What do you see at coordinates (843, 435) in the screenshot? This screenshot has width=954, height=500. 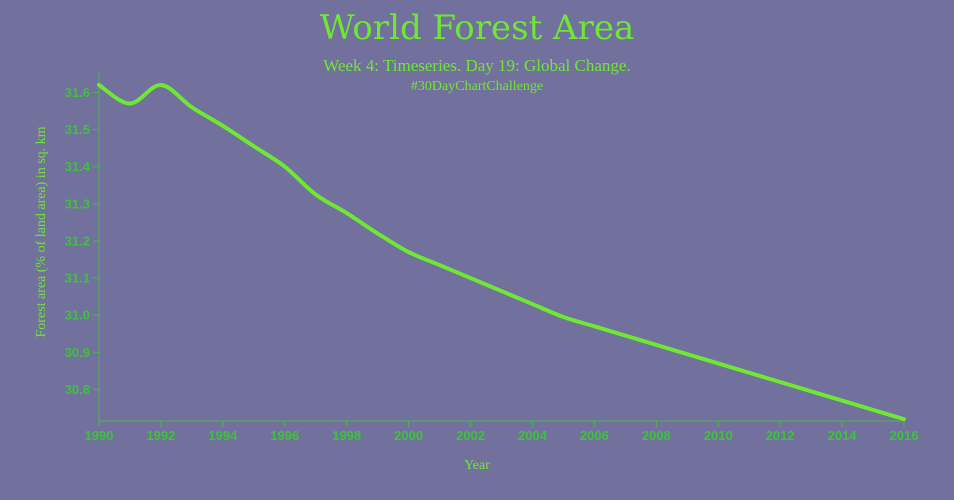 I see `x-tick-label: 2014` at bounding box center [843, 435].